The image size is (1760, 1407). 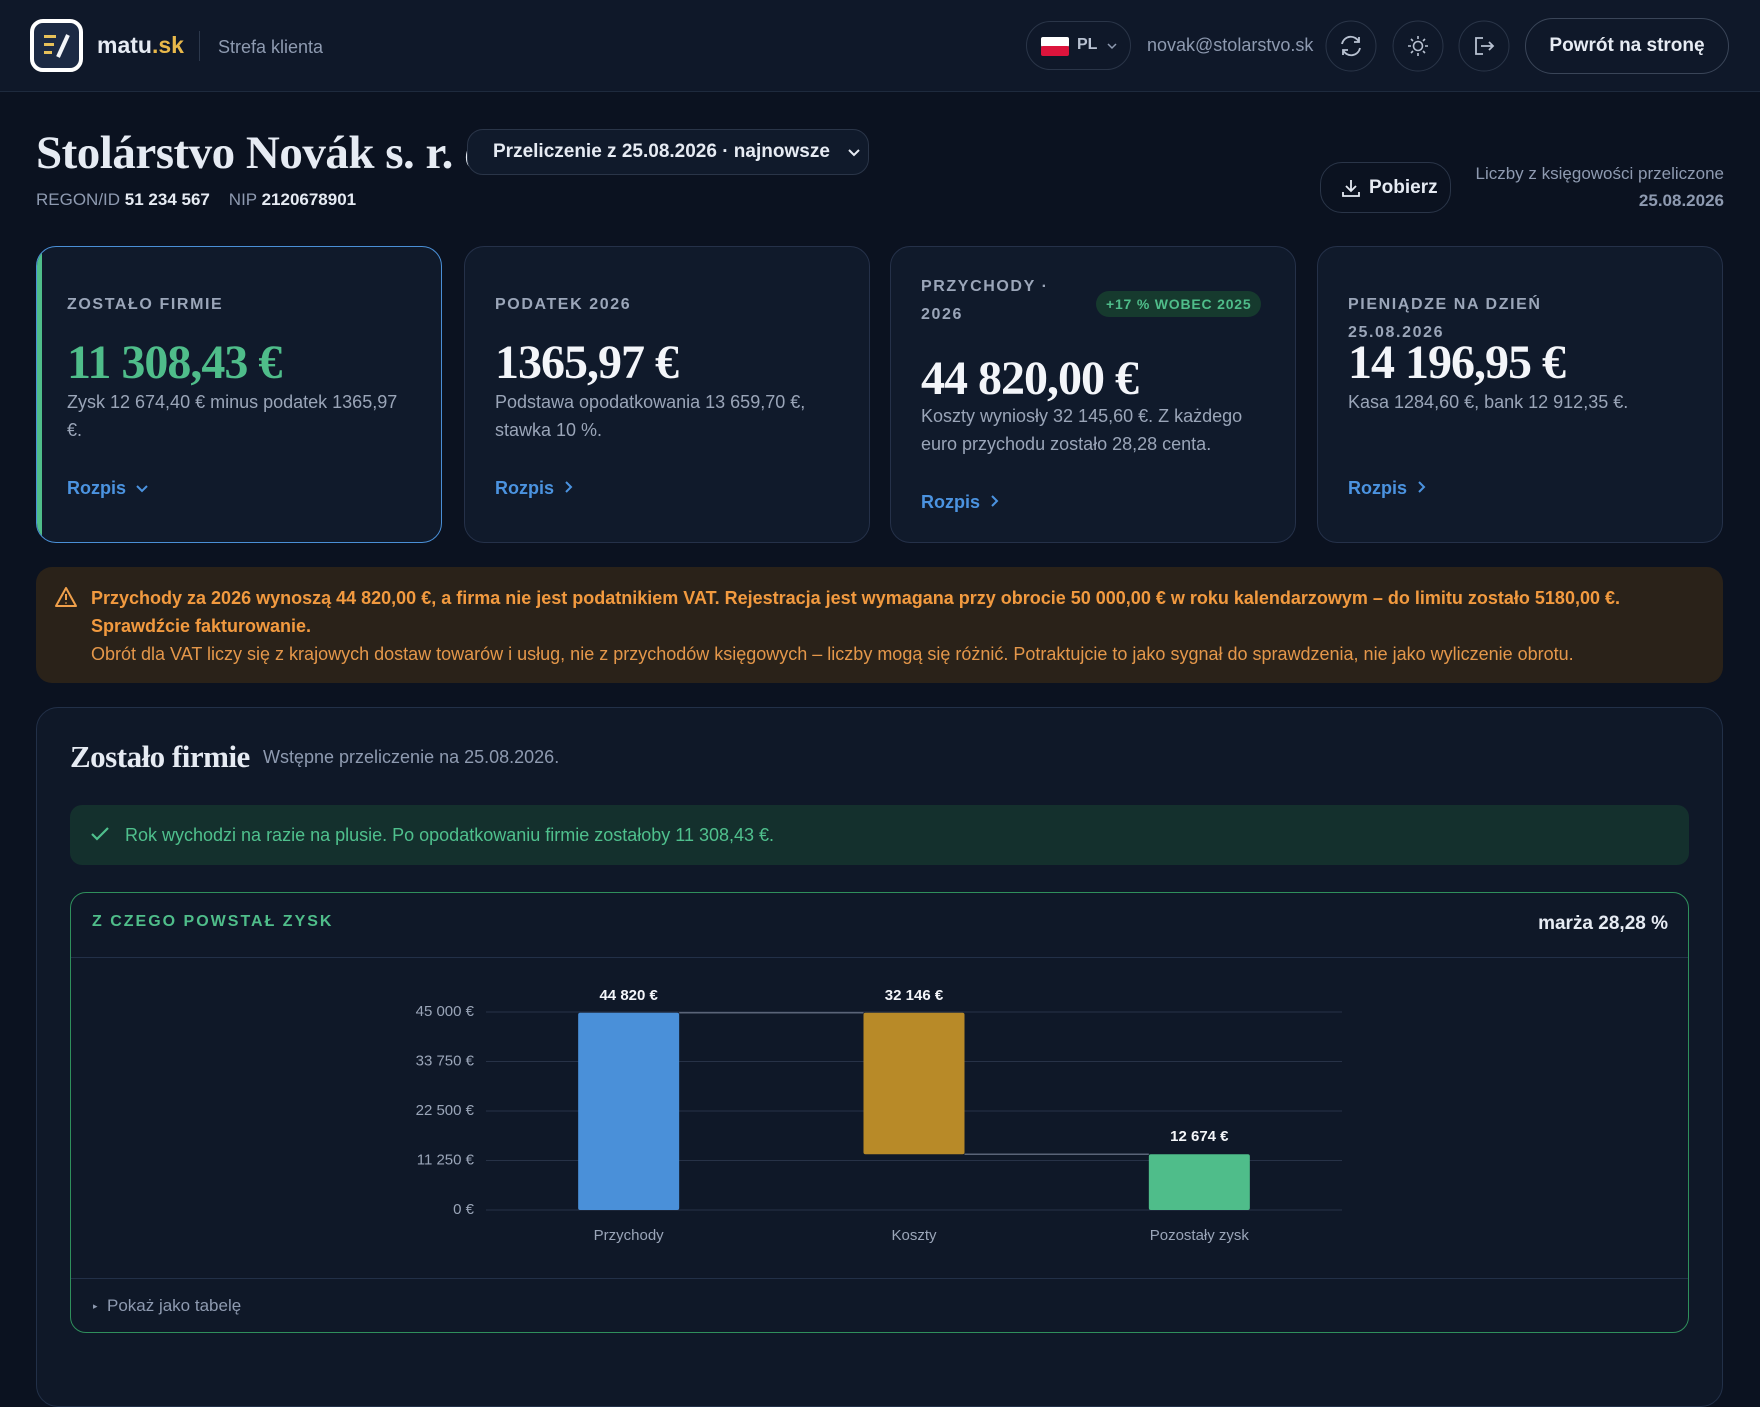 I want to click on y-tick-label: 33 750 €, so click(x=445, y=1060).